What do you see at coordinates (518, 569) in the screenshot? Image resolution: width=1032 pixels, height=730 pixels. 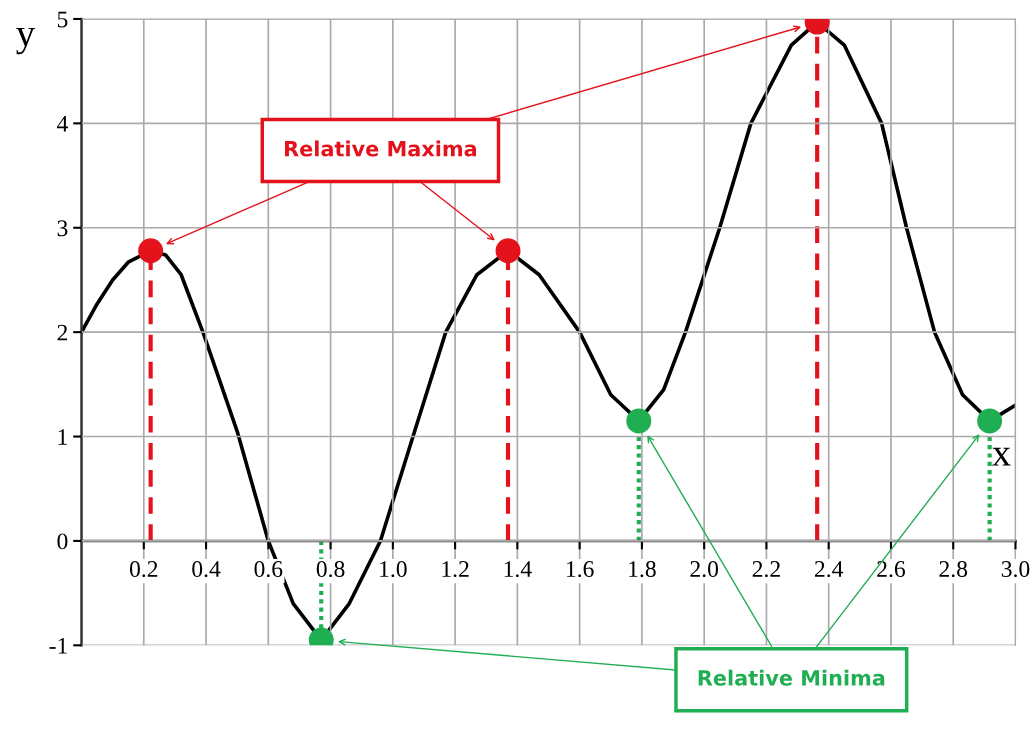 I see `x-tick-label: 1.4` at bounding box center [518, 569].